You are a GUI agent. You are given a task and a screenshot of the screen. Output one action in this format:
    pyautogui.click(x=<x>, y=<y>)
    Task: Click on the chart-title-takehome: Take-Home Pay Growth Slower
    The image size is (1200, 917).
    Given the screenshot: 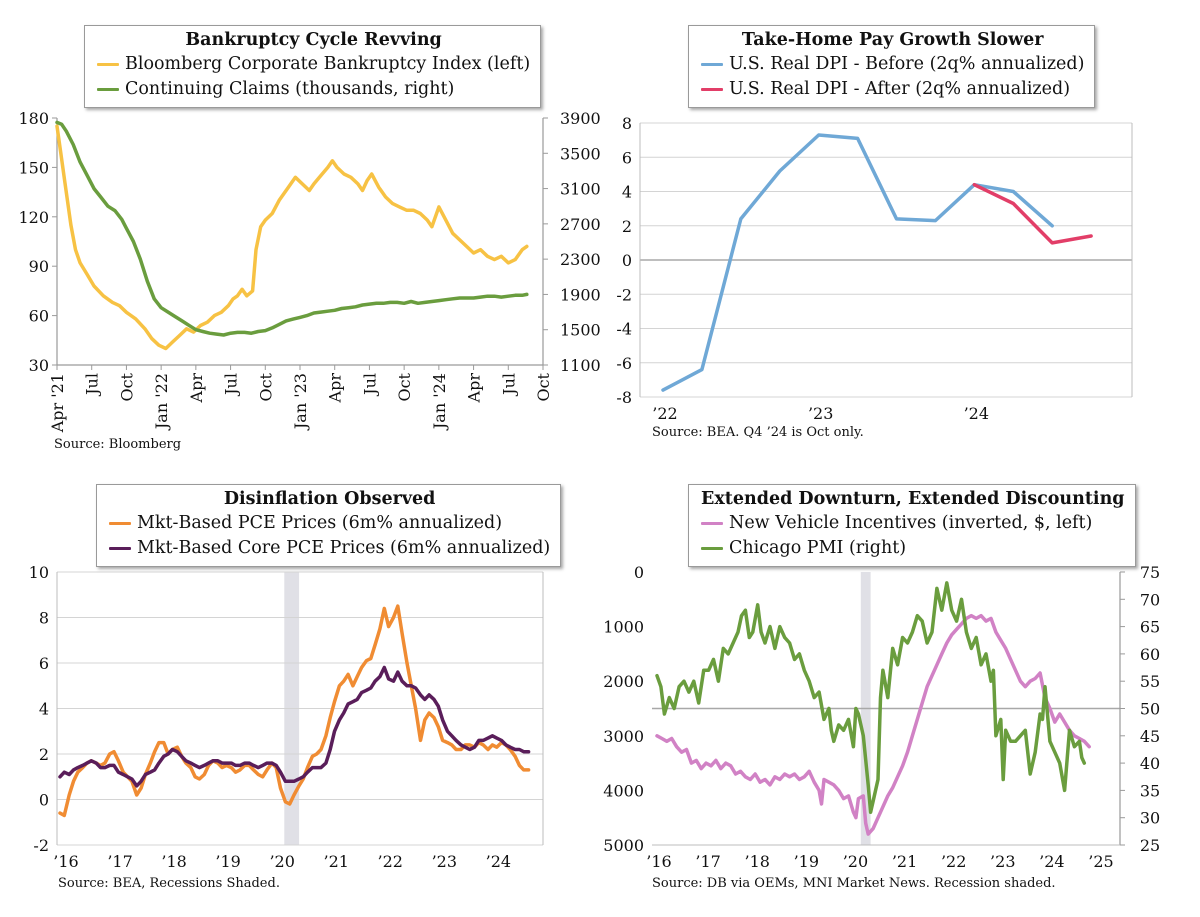 What is the action you would take?
    pyautogui.click(x=892, y=40)
    